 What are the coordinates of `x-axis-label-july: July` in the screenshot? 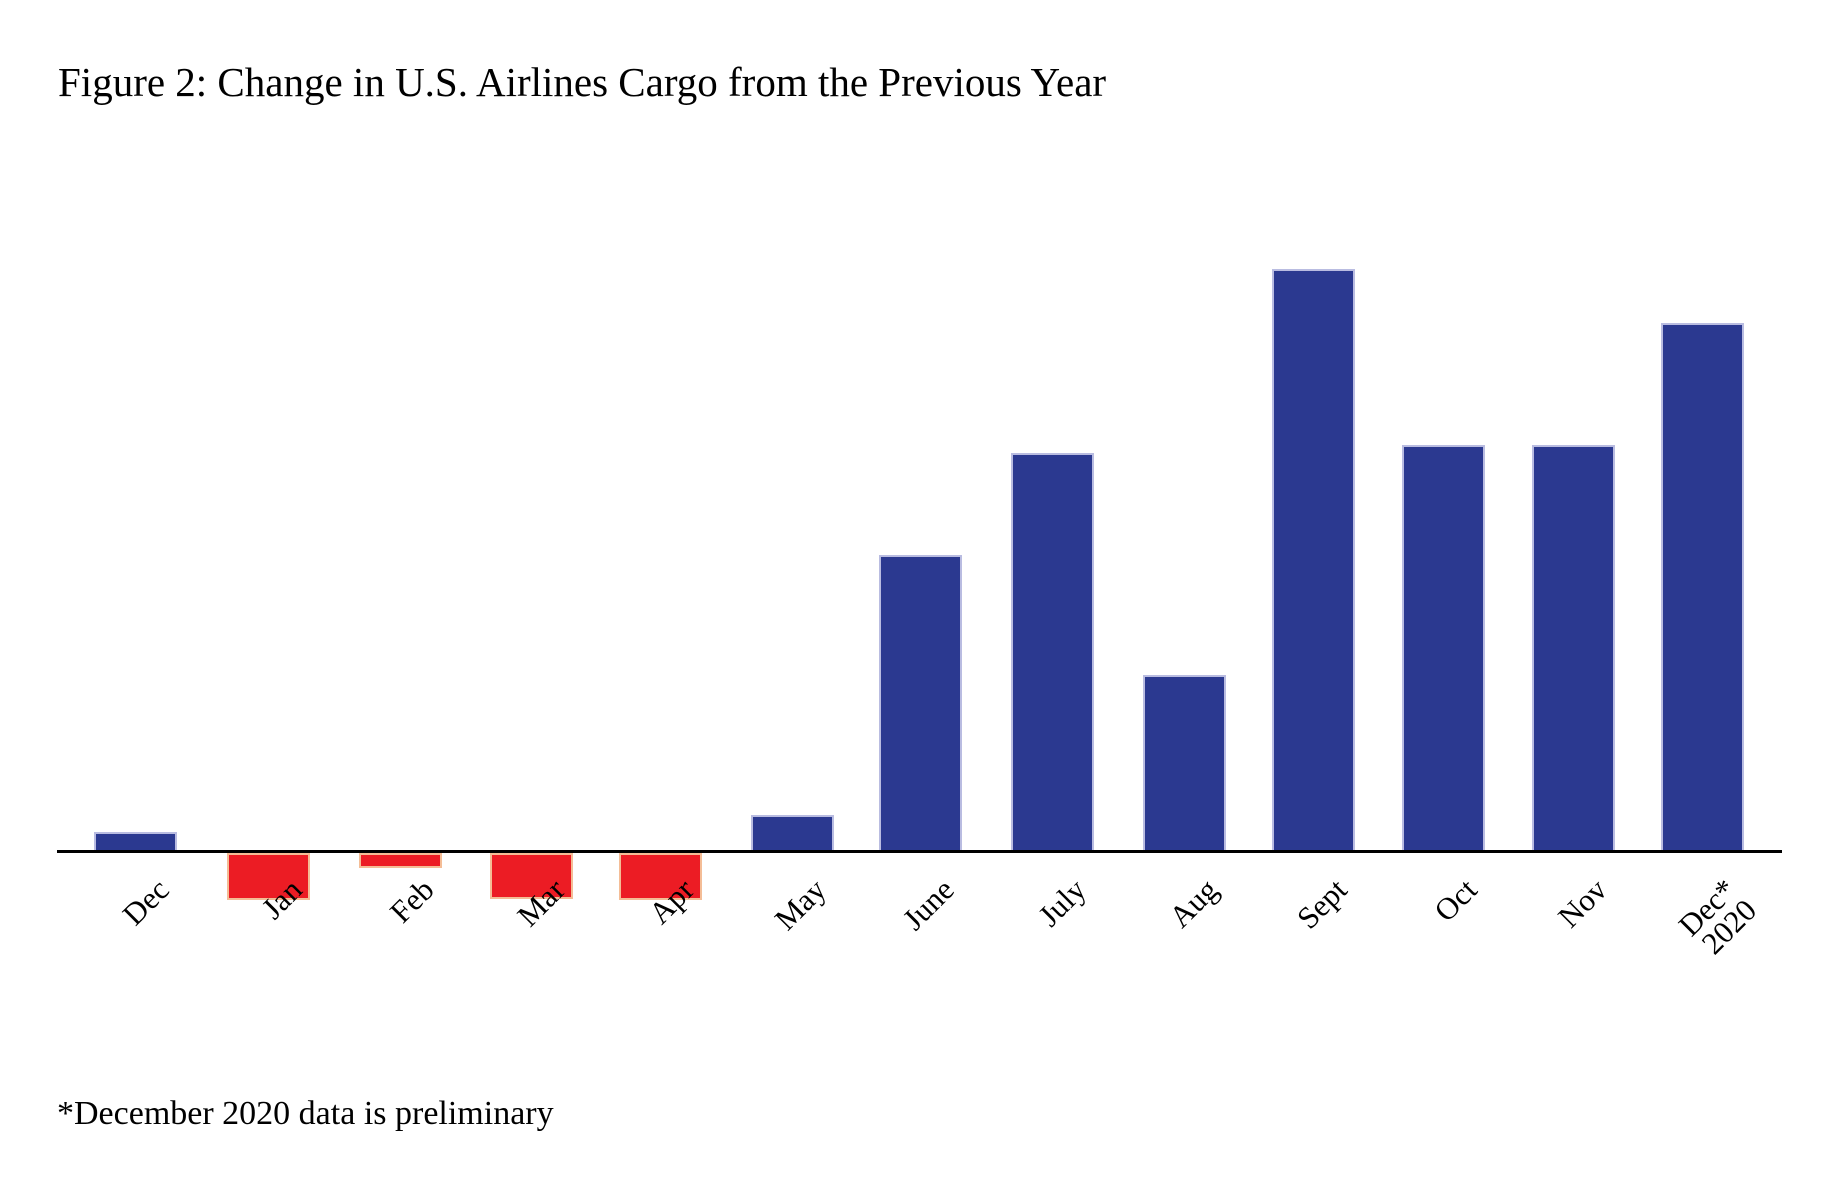 It's located at (1062, 902).